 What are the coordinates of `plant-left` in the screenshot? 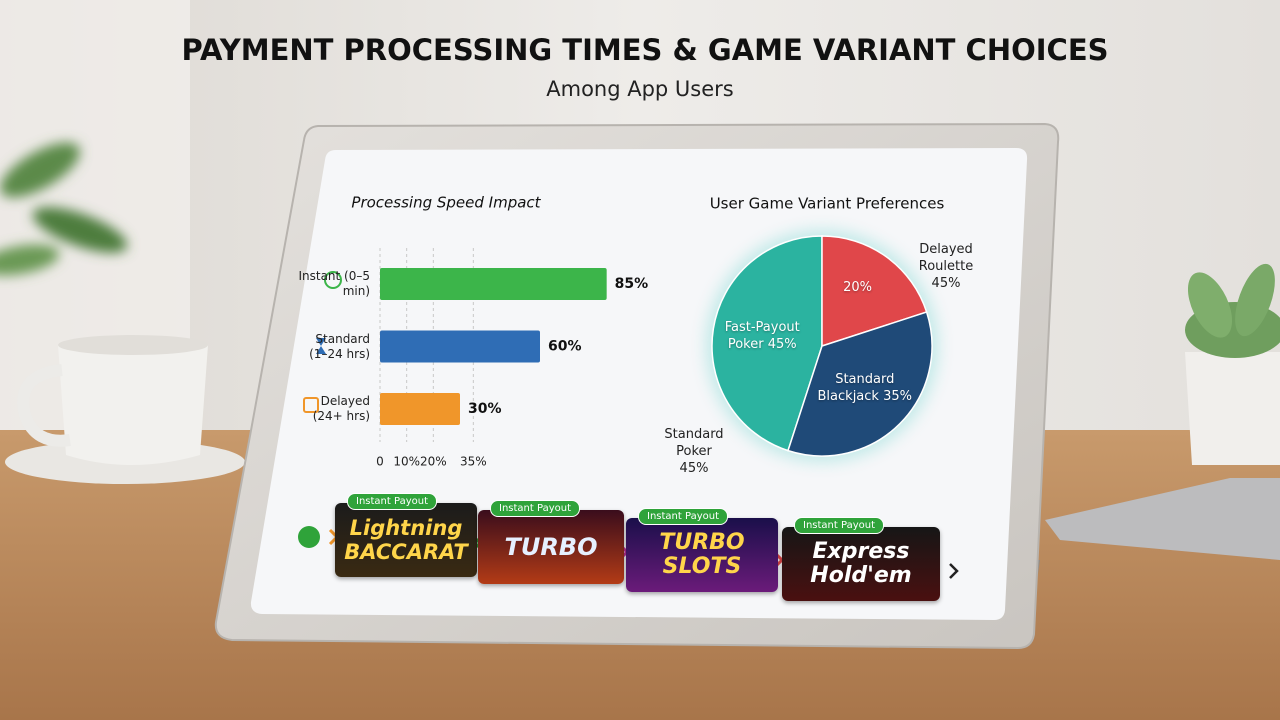 It's located at (64, 209).